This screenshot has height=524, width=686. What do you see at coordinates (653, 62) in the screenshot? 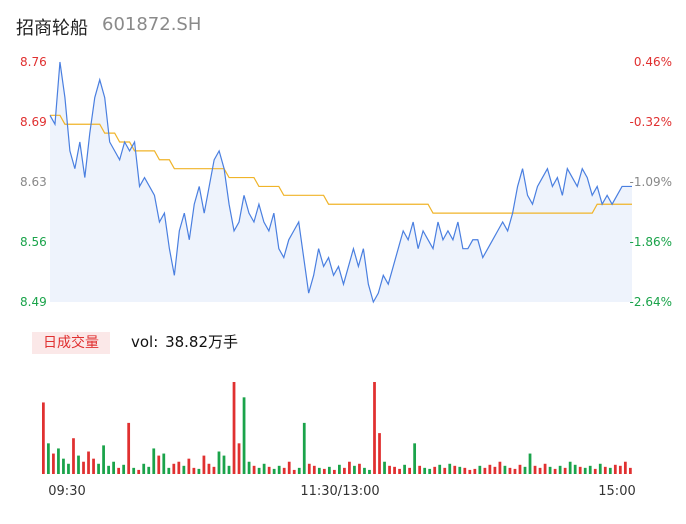
I see `pct-tick-label: 0.46%` at bounding box center [653, 62].